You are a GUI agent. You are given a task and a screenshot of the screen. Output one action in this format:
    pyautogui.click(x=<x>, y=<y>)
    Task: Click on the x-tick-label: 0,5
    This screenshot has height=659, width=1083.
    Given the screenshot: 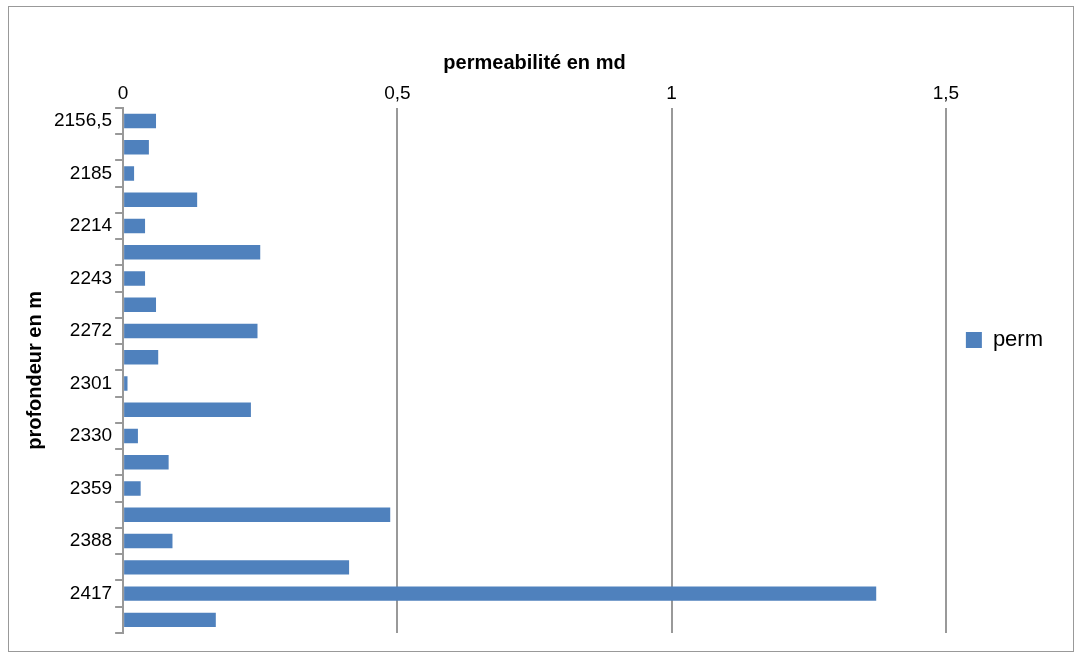 What is the action you would take?
    pyautogui.click(x=397, y=92)
    